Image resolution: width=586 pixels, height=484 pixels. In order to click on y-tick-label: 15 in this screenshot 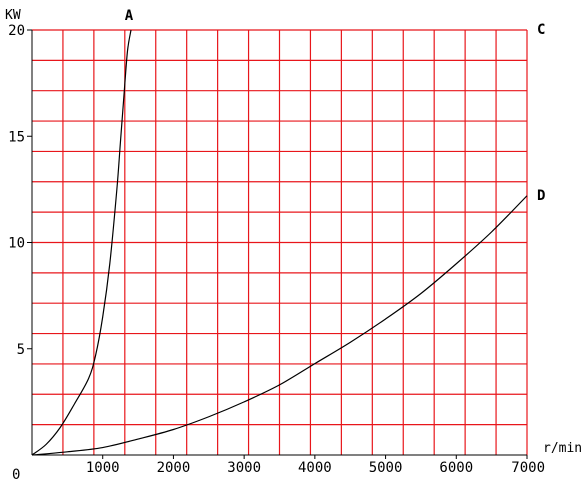, I will do `click(16, 137)`.